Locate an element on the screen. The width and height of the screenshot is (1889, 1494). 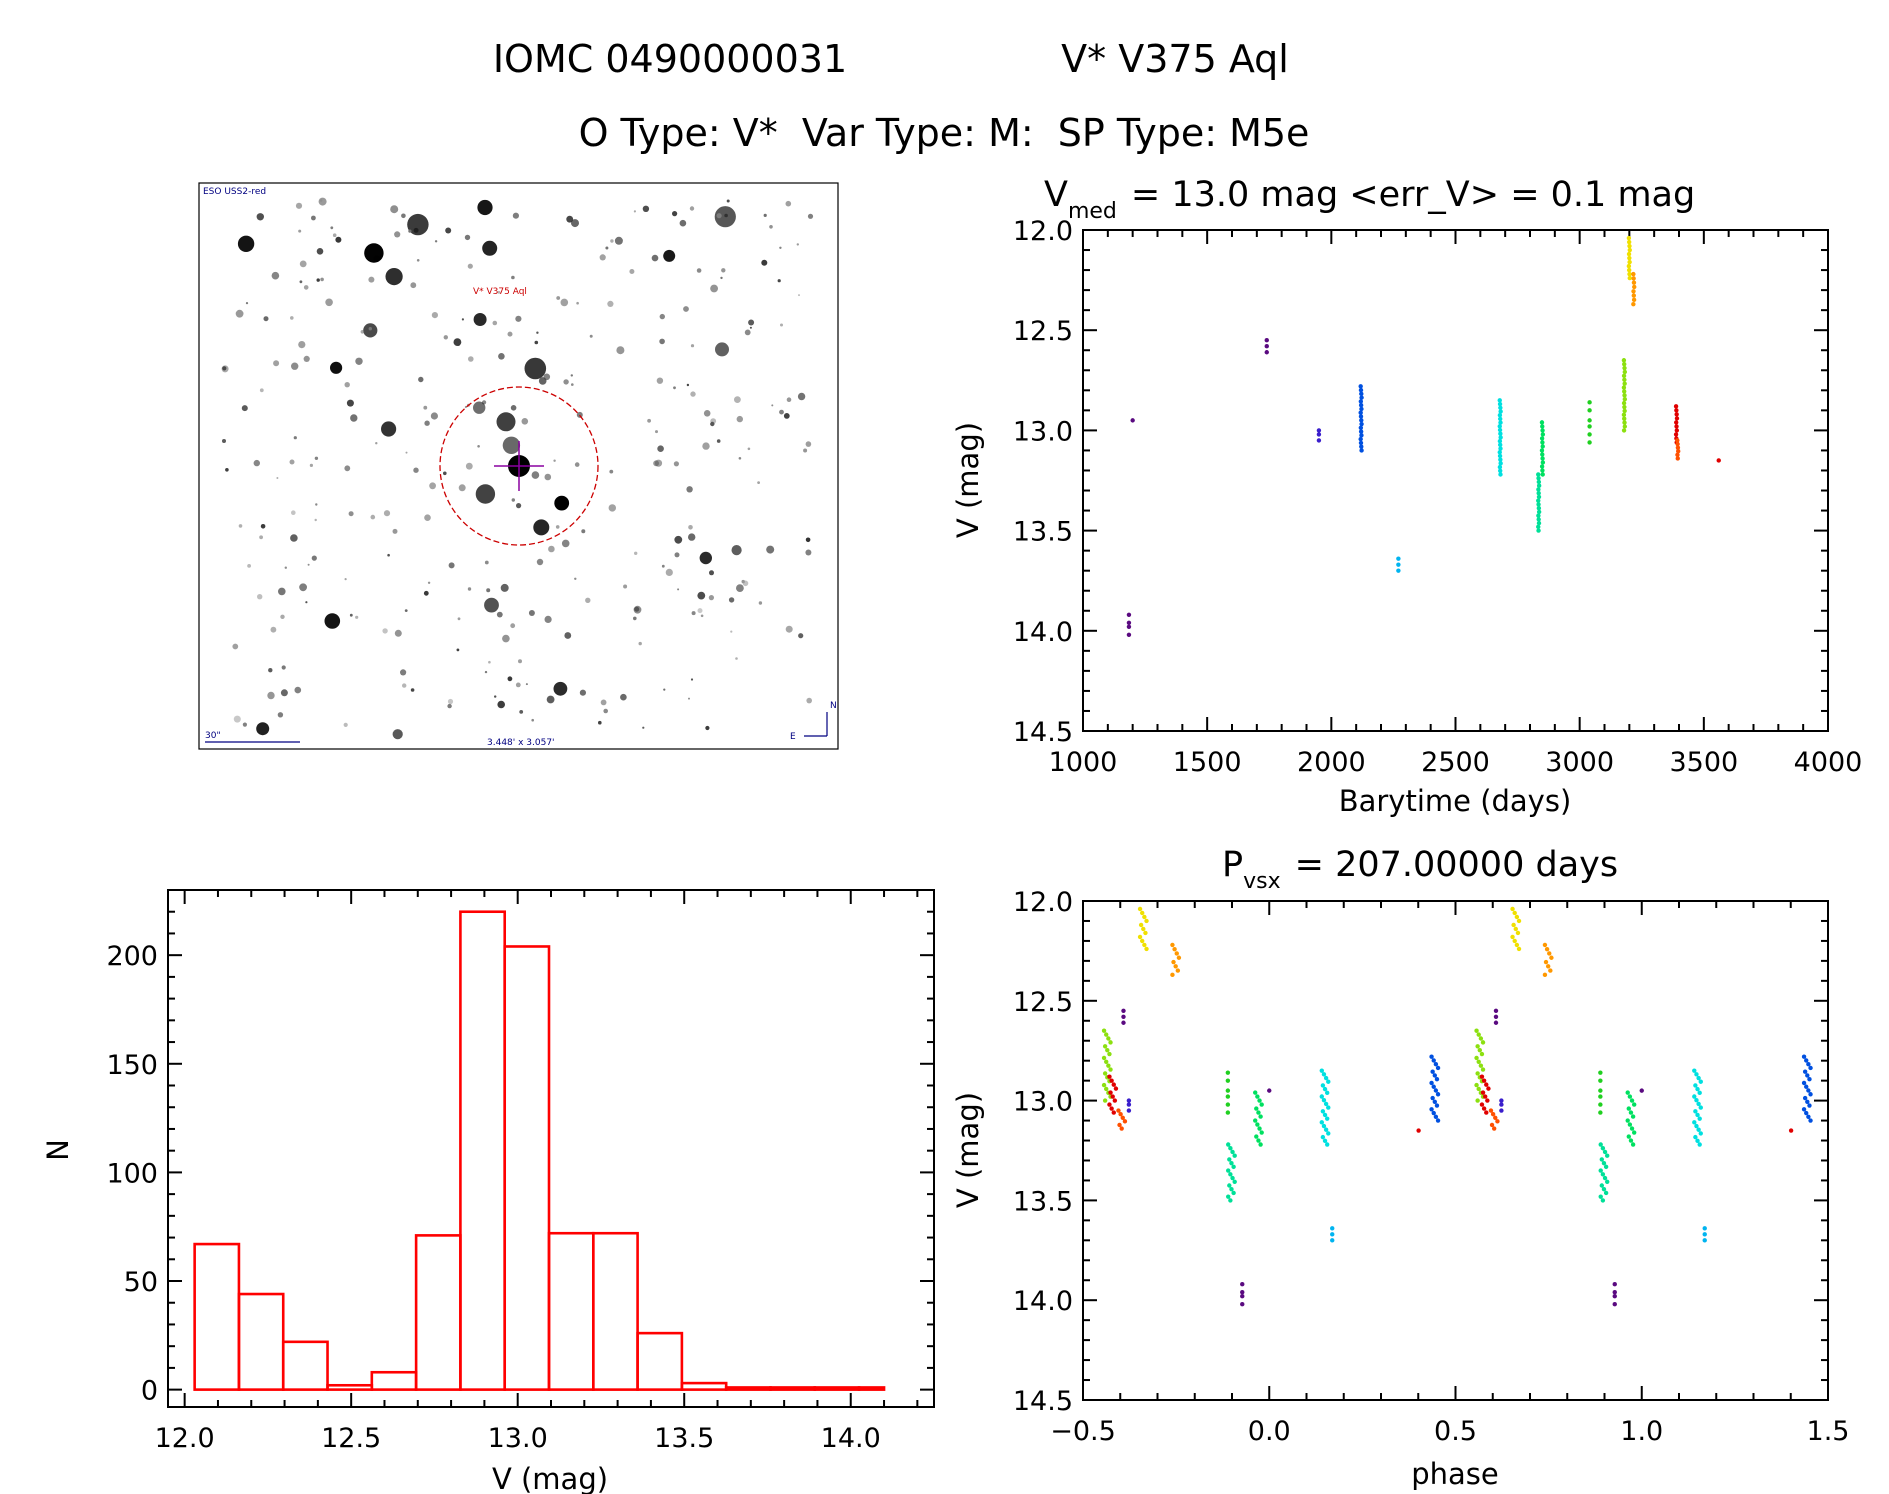
phased-title: Pvsx = 207.00000 days is located at coordinates (1420, 869).